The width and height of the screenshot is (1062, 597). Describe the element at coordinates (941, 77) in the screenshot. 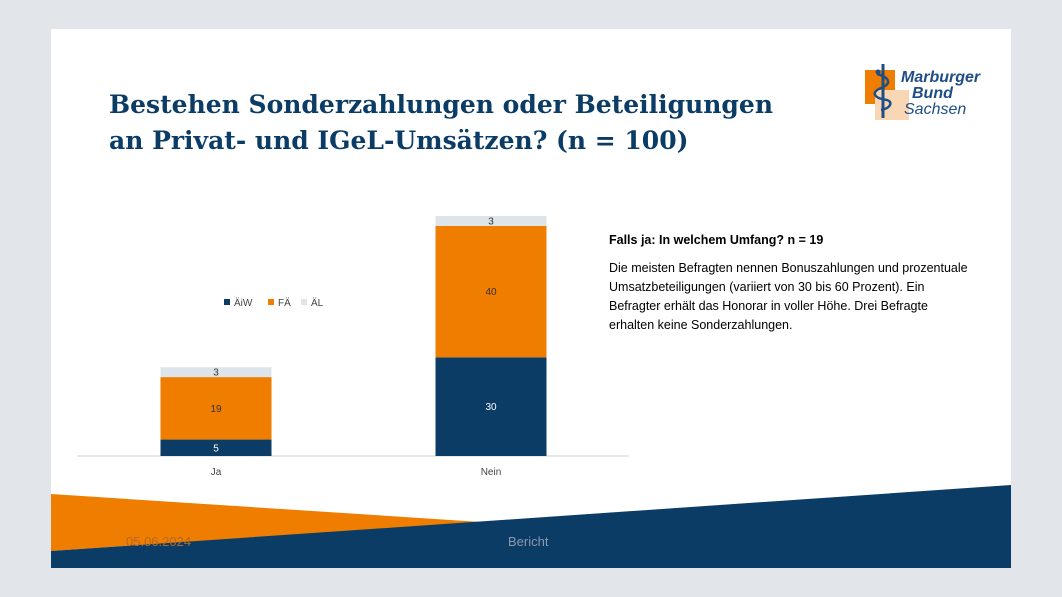

I see `logo-line1: Marburger` at that location.